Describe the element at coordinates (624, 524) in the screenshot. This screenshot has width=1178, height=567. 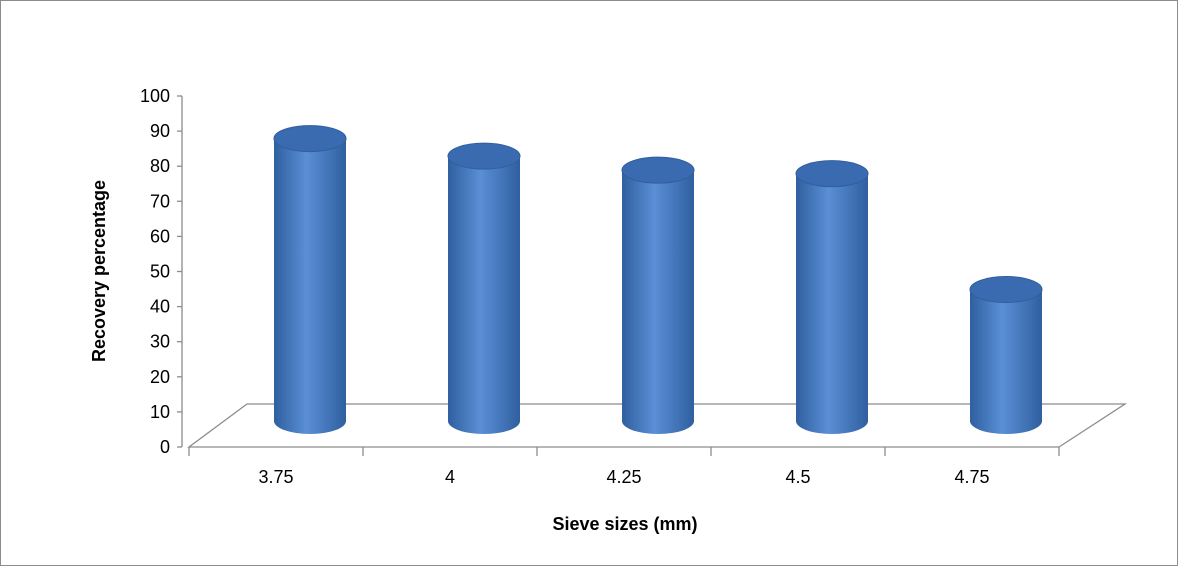
I see `x-axis-title: Sieve sizes (mm)` at that location.